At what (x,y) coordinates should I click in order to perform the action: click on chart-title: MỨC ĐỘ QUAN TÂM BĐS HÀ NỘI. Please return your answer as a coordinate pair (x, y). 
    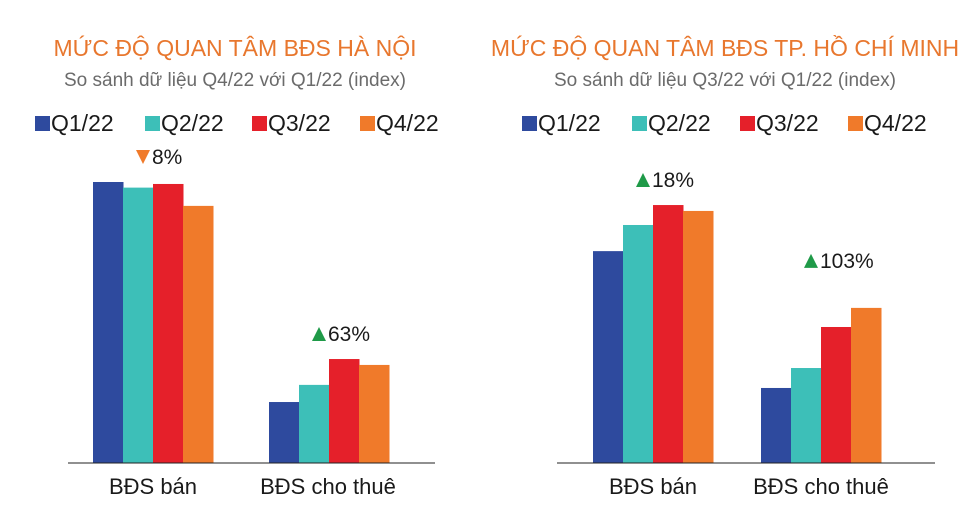
    Looking at the image, I should click on (235, 47).